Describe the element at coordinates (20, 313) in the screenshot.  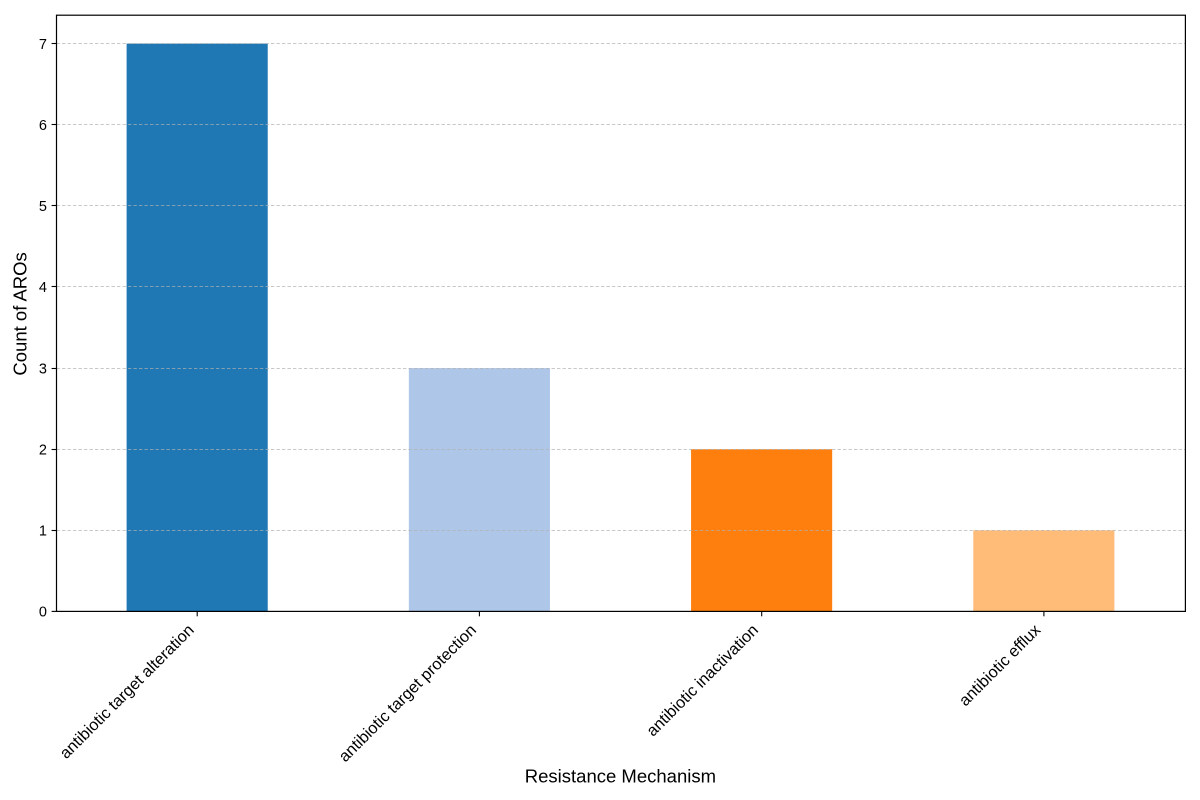
I see `svg-text: Count of AROs` at that location.